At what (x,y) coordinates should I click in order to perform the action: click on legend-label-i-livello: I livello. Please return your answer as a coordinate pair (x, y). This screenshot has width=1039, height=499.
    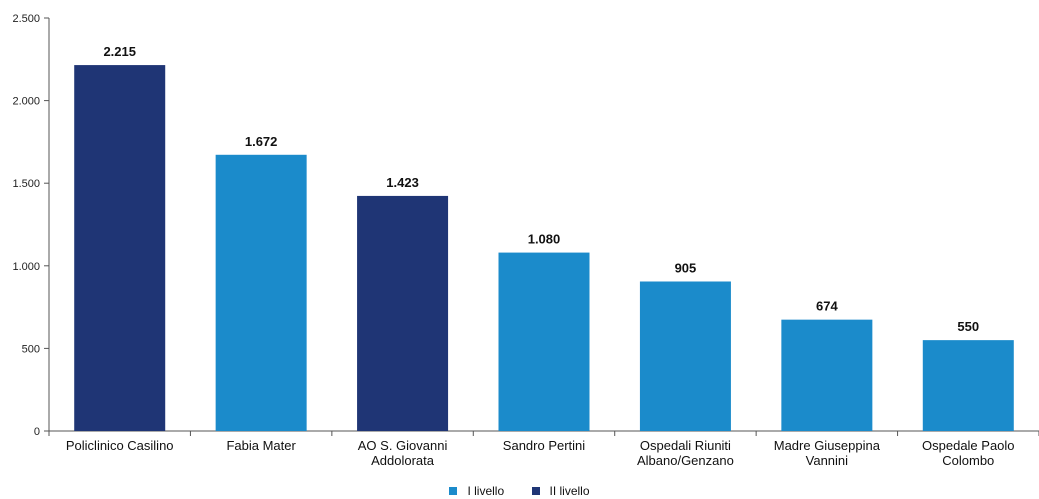
    Looking at the image, I should click on (485, 491).